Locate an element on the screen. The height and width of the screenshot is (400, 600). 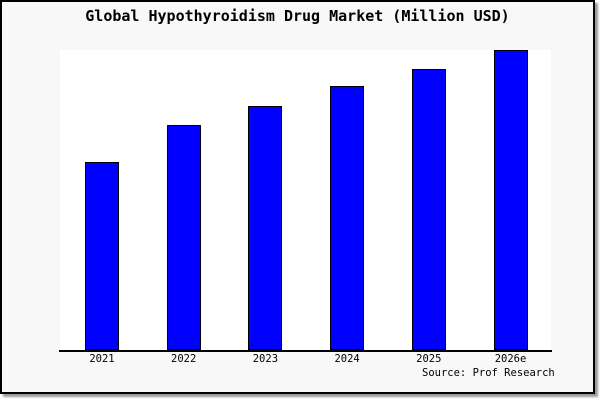
x-tick-2026e: 2026e is located at coordinates (510, 359).